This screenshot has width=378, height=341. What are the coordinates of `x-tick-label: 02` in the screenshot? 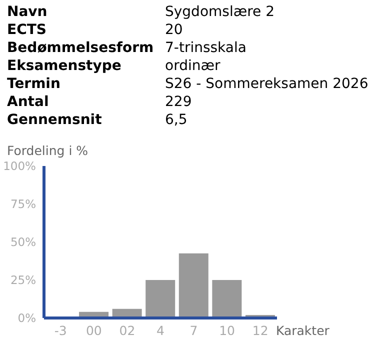 It's located at (127, 330).